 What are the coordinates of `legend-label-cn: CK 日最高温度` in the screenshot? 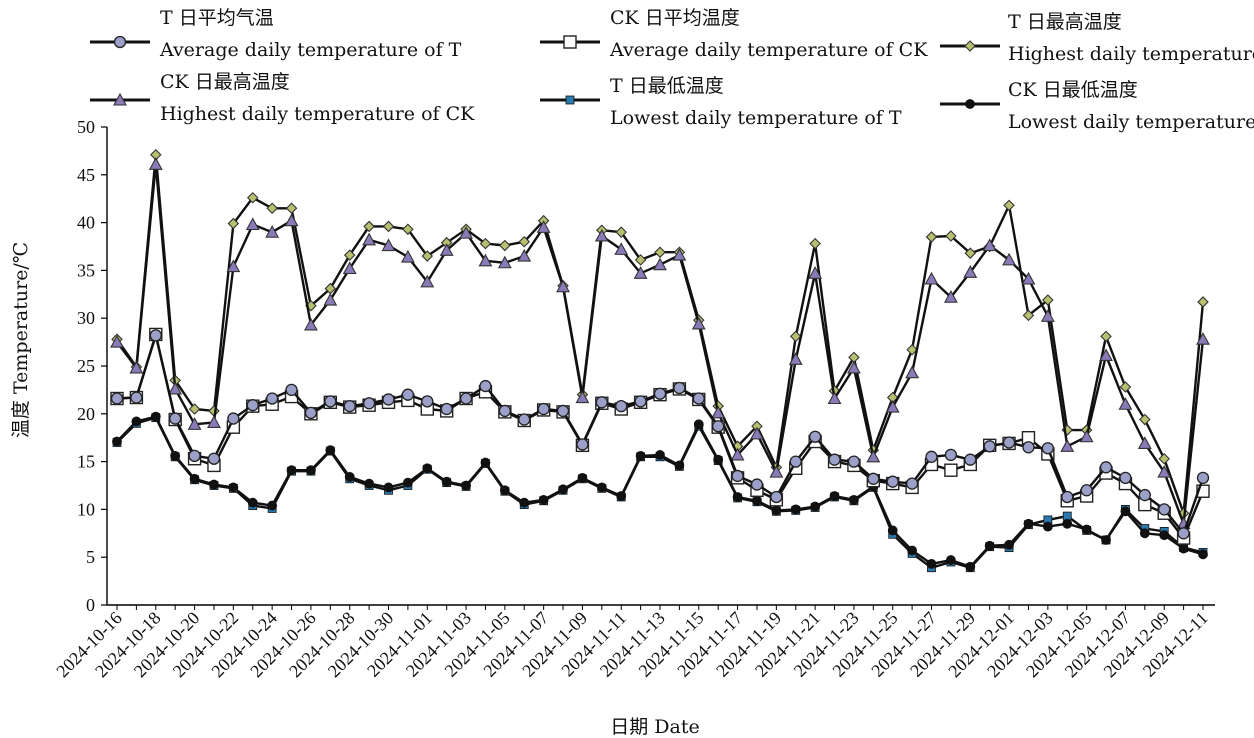 It's located at (225, 82).